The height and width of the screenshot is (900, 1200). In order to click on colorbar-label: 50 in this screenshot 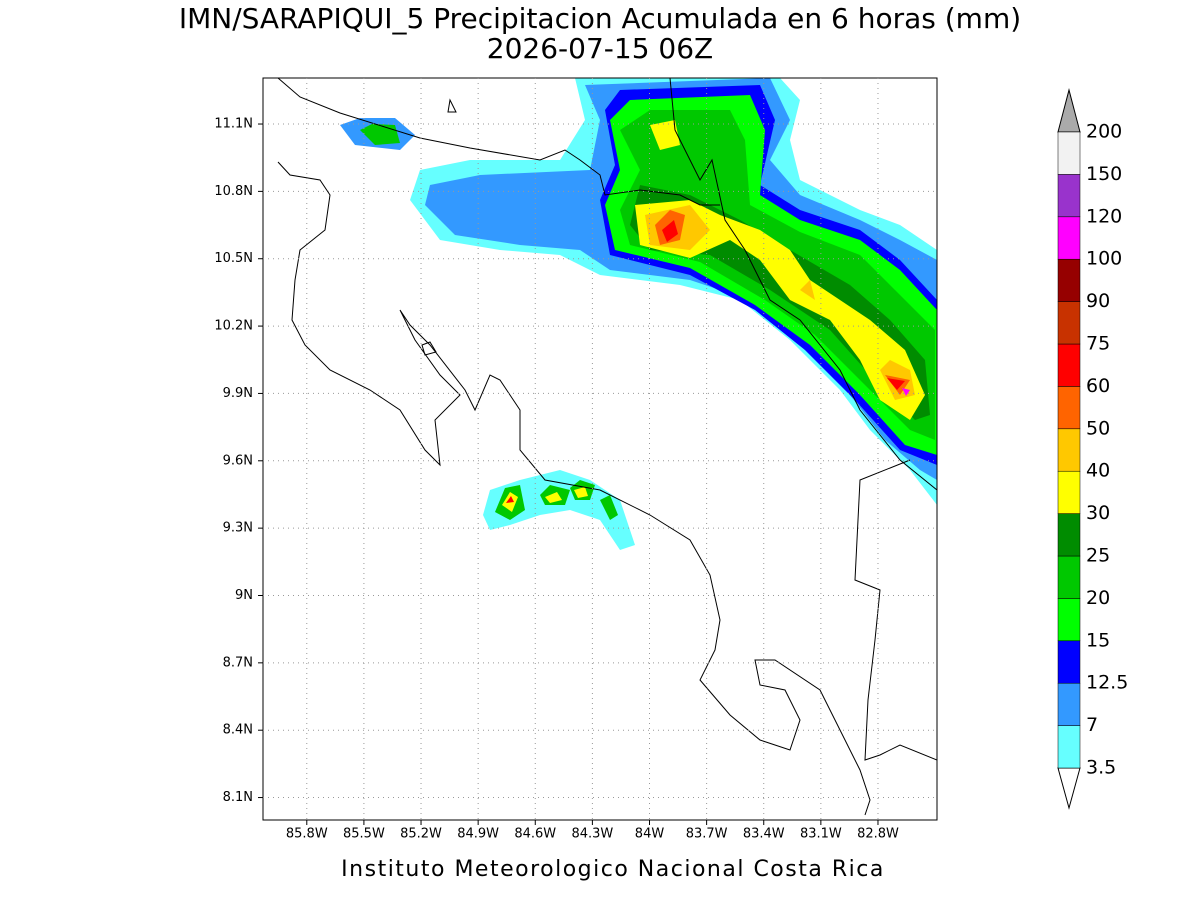, I will do `click(1098, 428)`.